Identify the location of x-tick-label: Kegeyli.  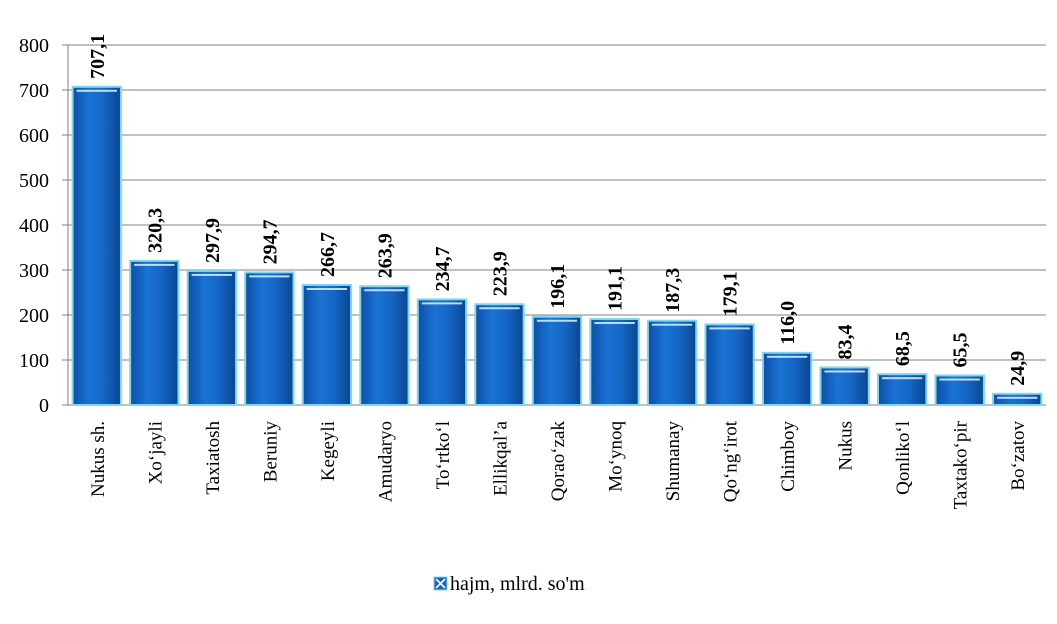
(328, 451).